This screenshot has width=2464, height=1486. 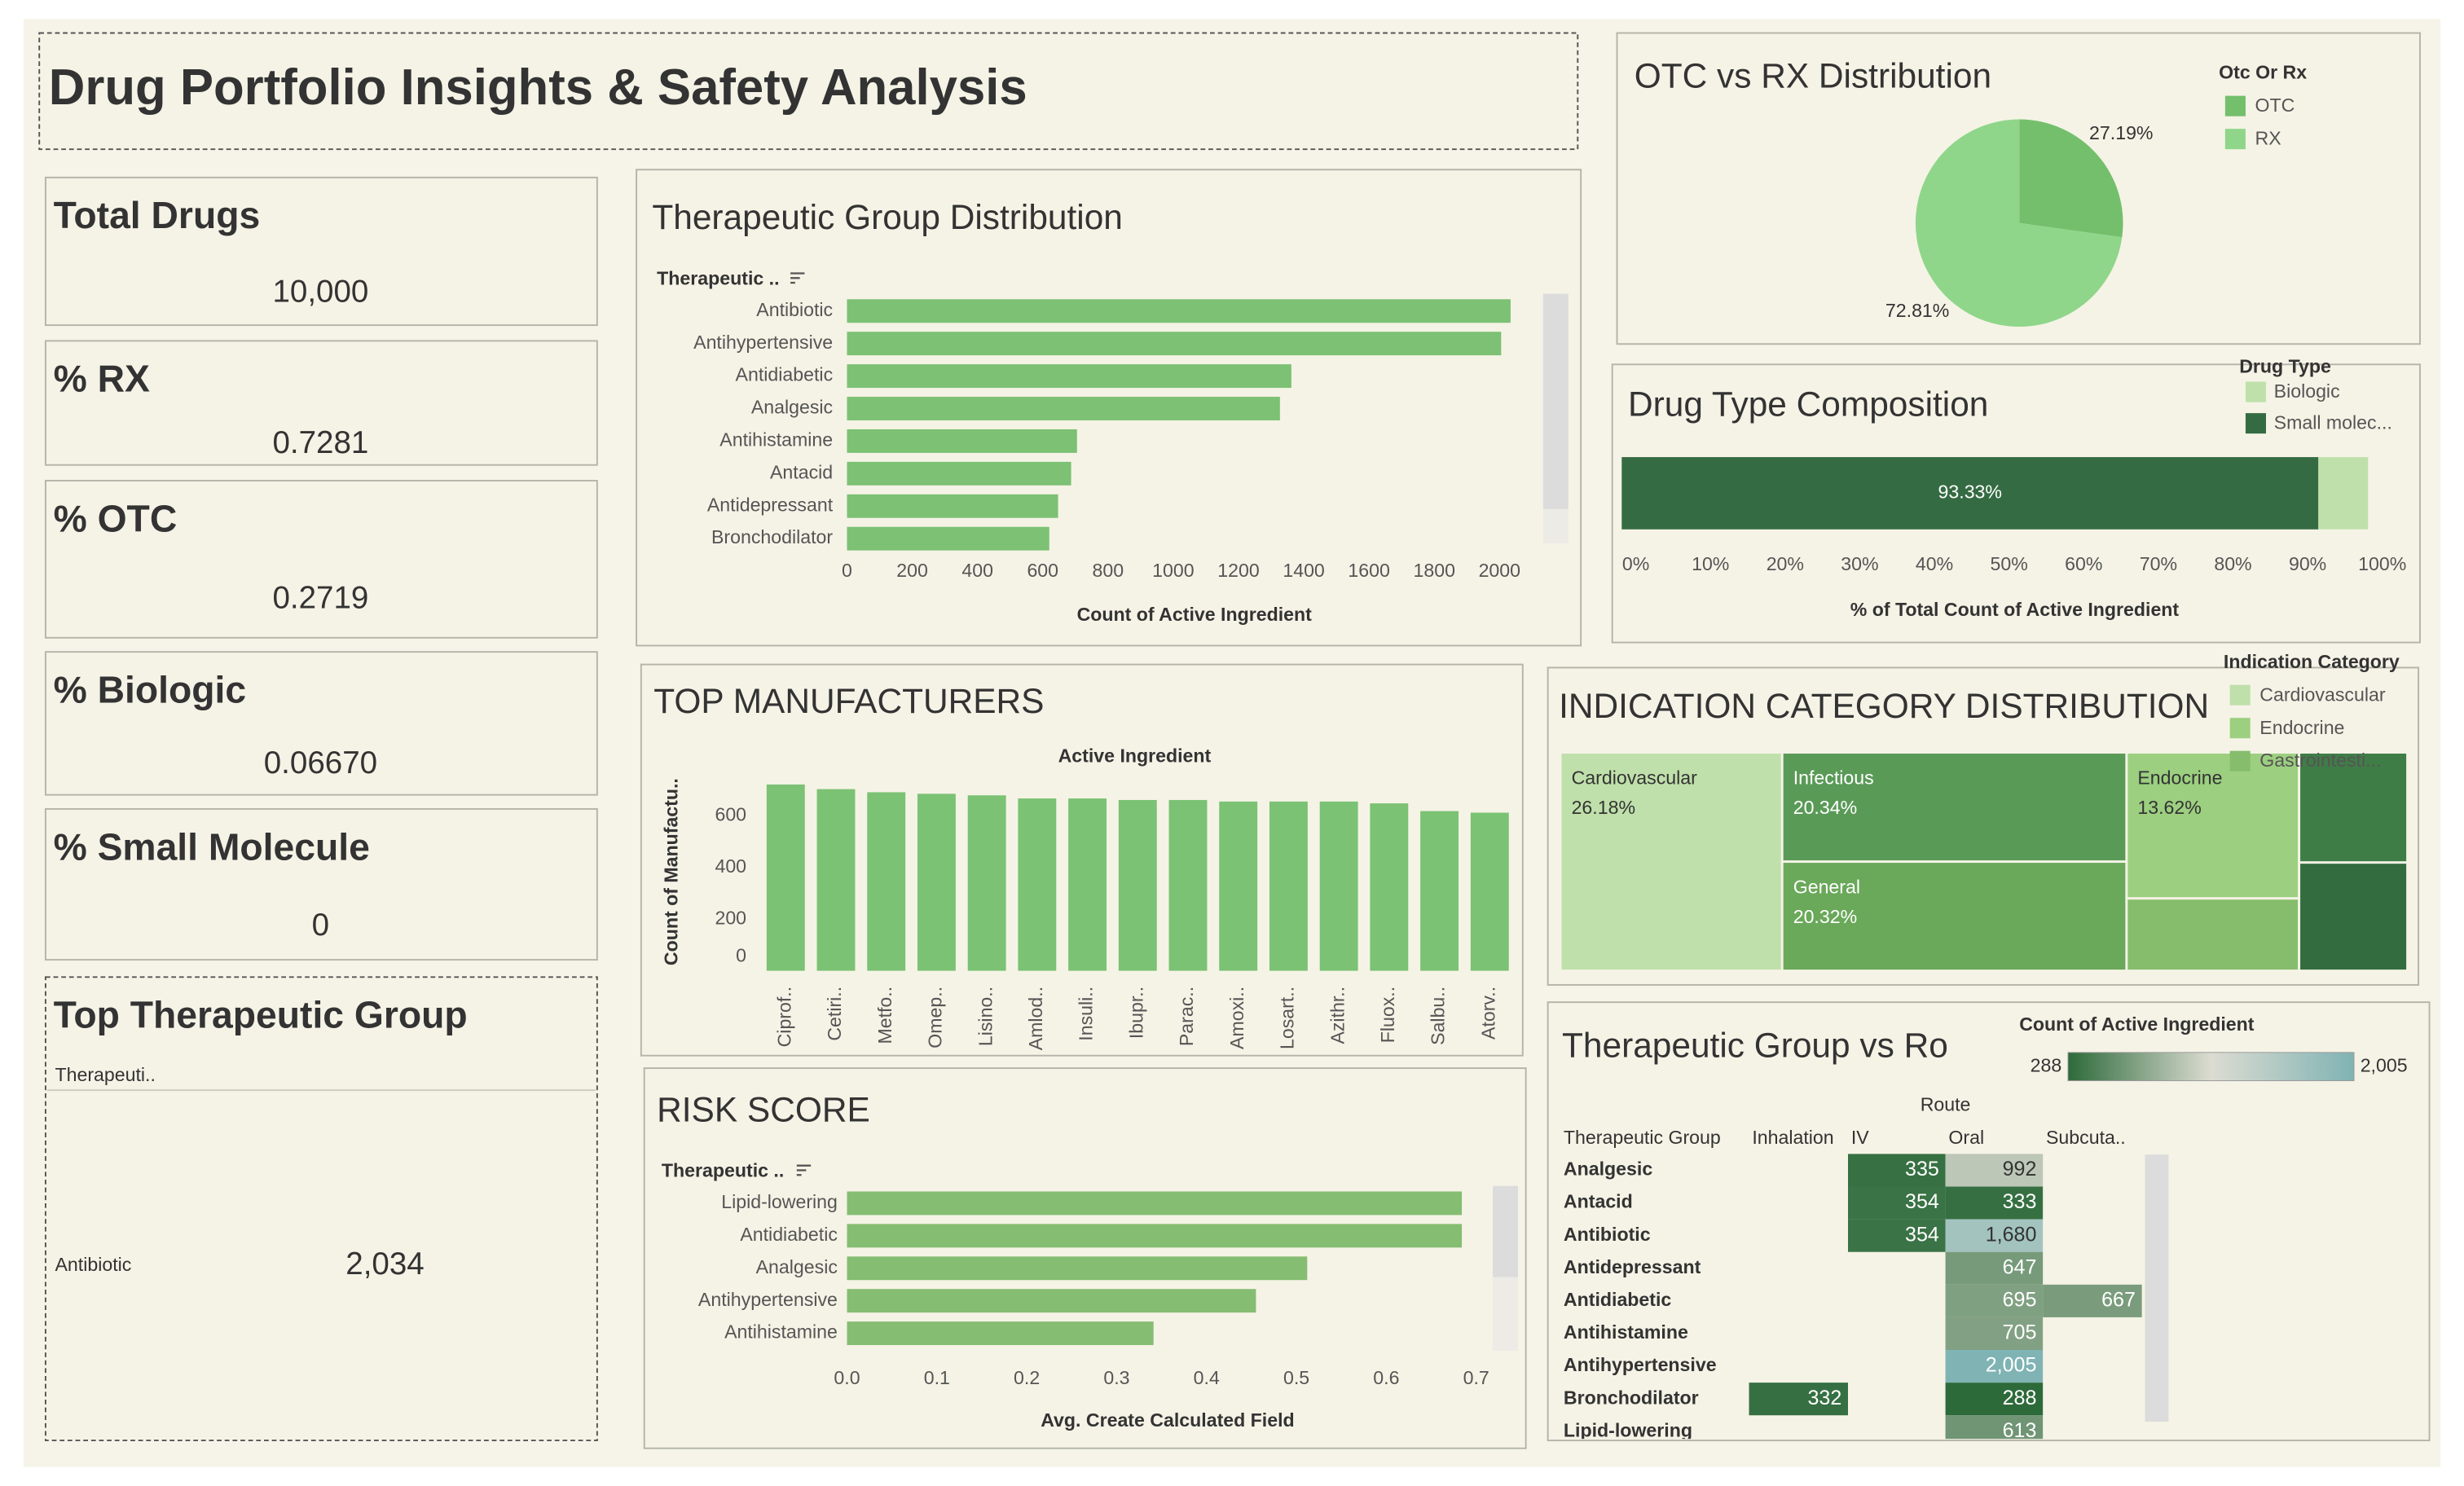 What do you see at coordinates (2083, 563) in the screenshot?
I see `x-tick-label: 60%` at bounding box center [2083, 563].